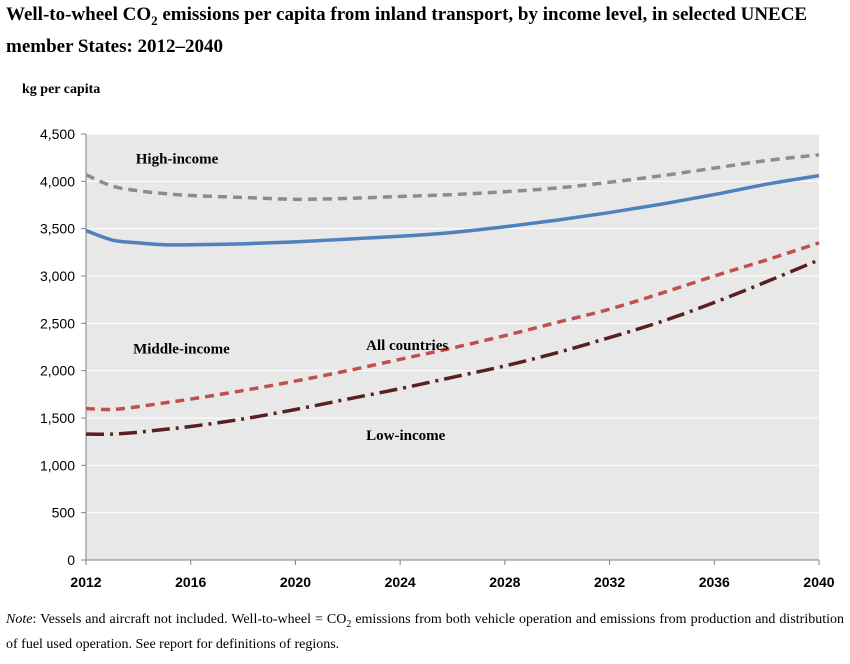 The image size is (850, 664). What do you see at coordinates (452, 575) in the screenshot?
I see `x-axis-ticks: 2012 2016 2020 2024 2028 2032 2036 2040` at bounding box center [452, 575].